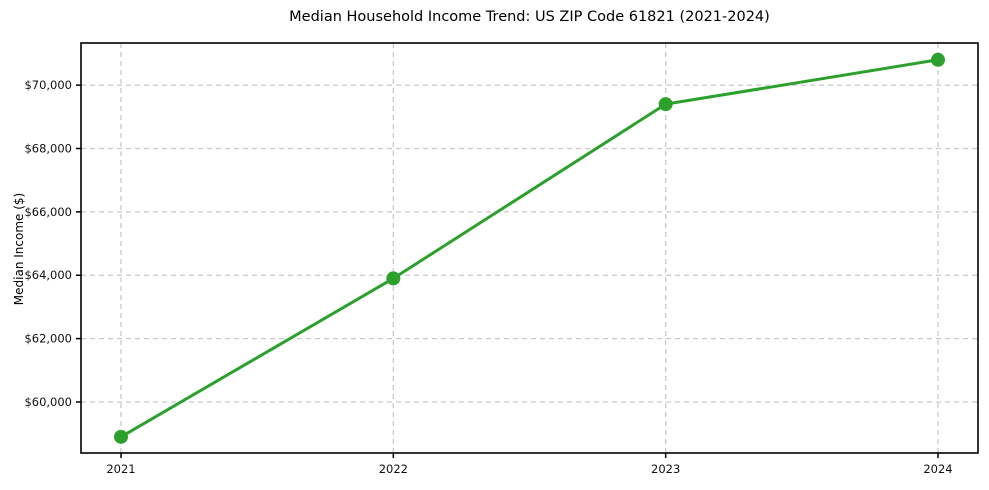 This screenshot has height=490, width=989. Describe the element at coordinates (19, 249) in the screenshot. I see `y-axis-label: Median Income ($)` at that location.